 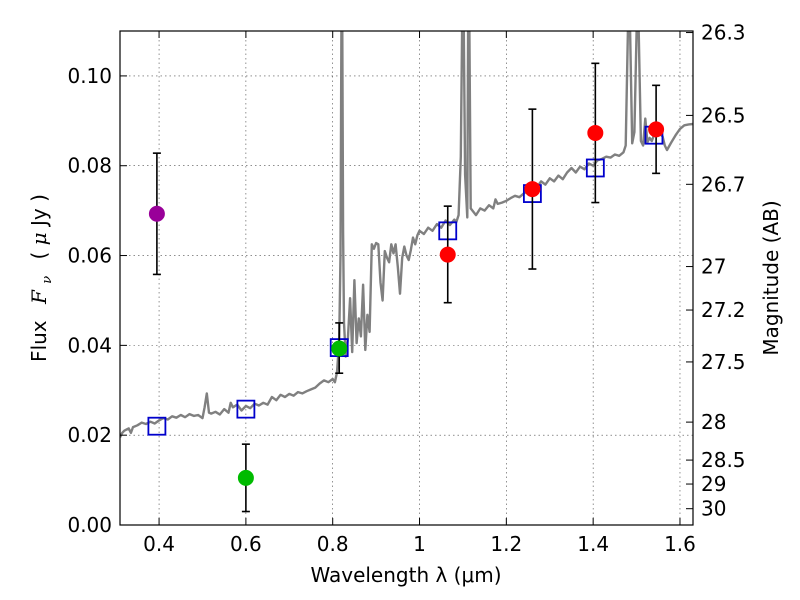 What do you see at coordinates (723, 184) in the screenshot?
I see `mag-tick-label: 26.7` at bounding box center [723, 184].